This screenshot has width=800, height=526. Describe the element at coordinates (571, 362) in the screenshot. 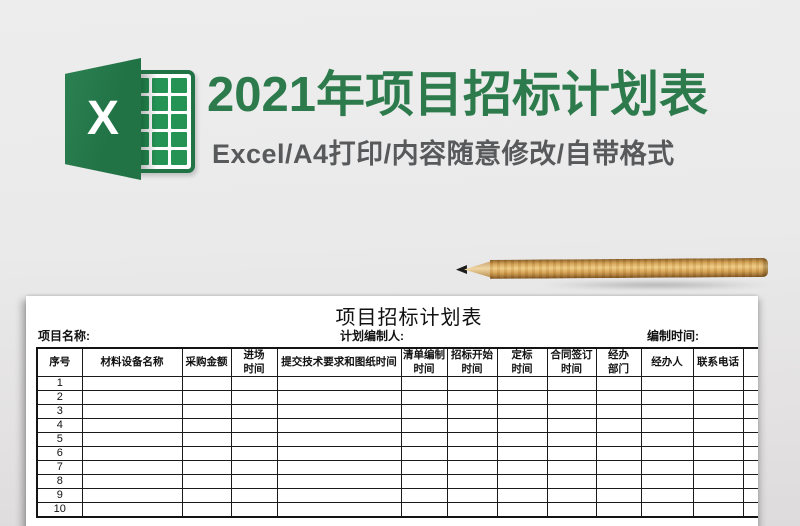

I see `column-header: 合同签订 时间` at that location.